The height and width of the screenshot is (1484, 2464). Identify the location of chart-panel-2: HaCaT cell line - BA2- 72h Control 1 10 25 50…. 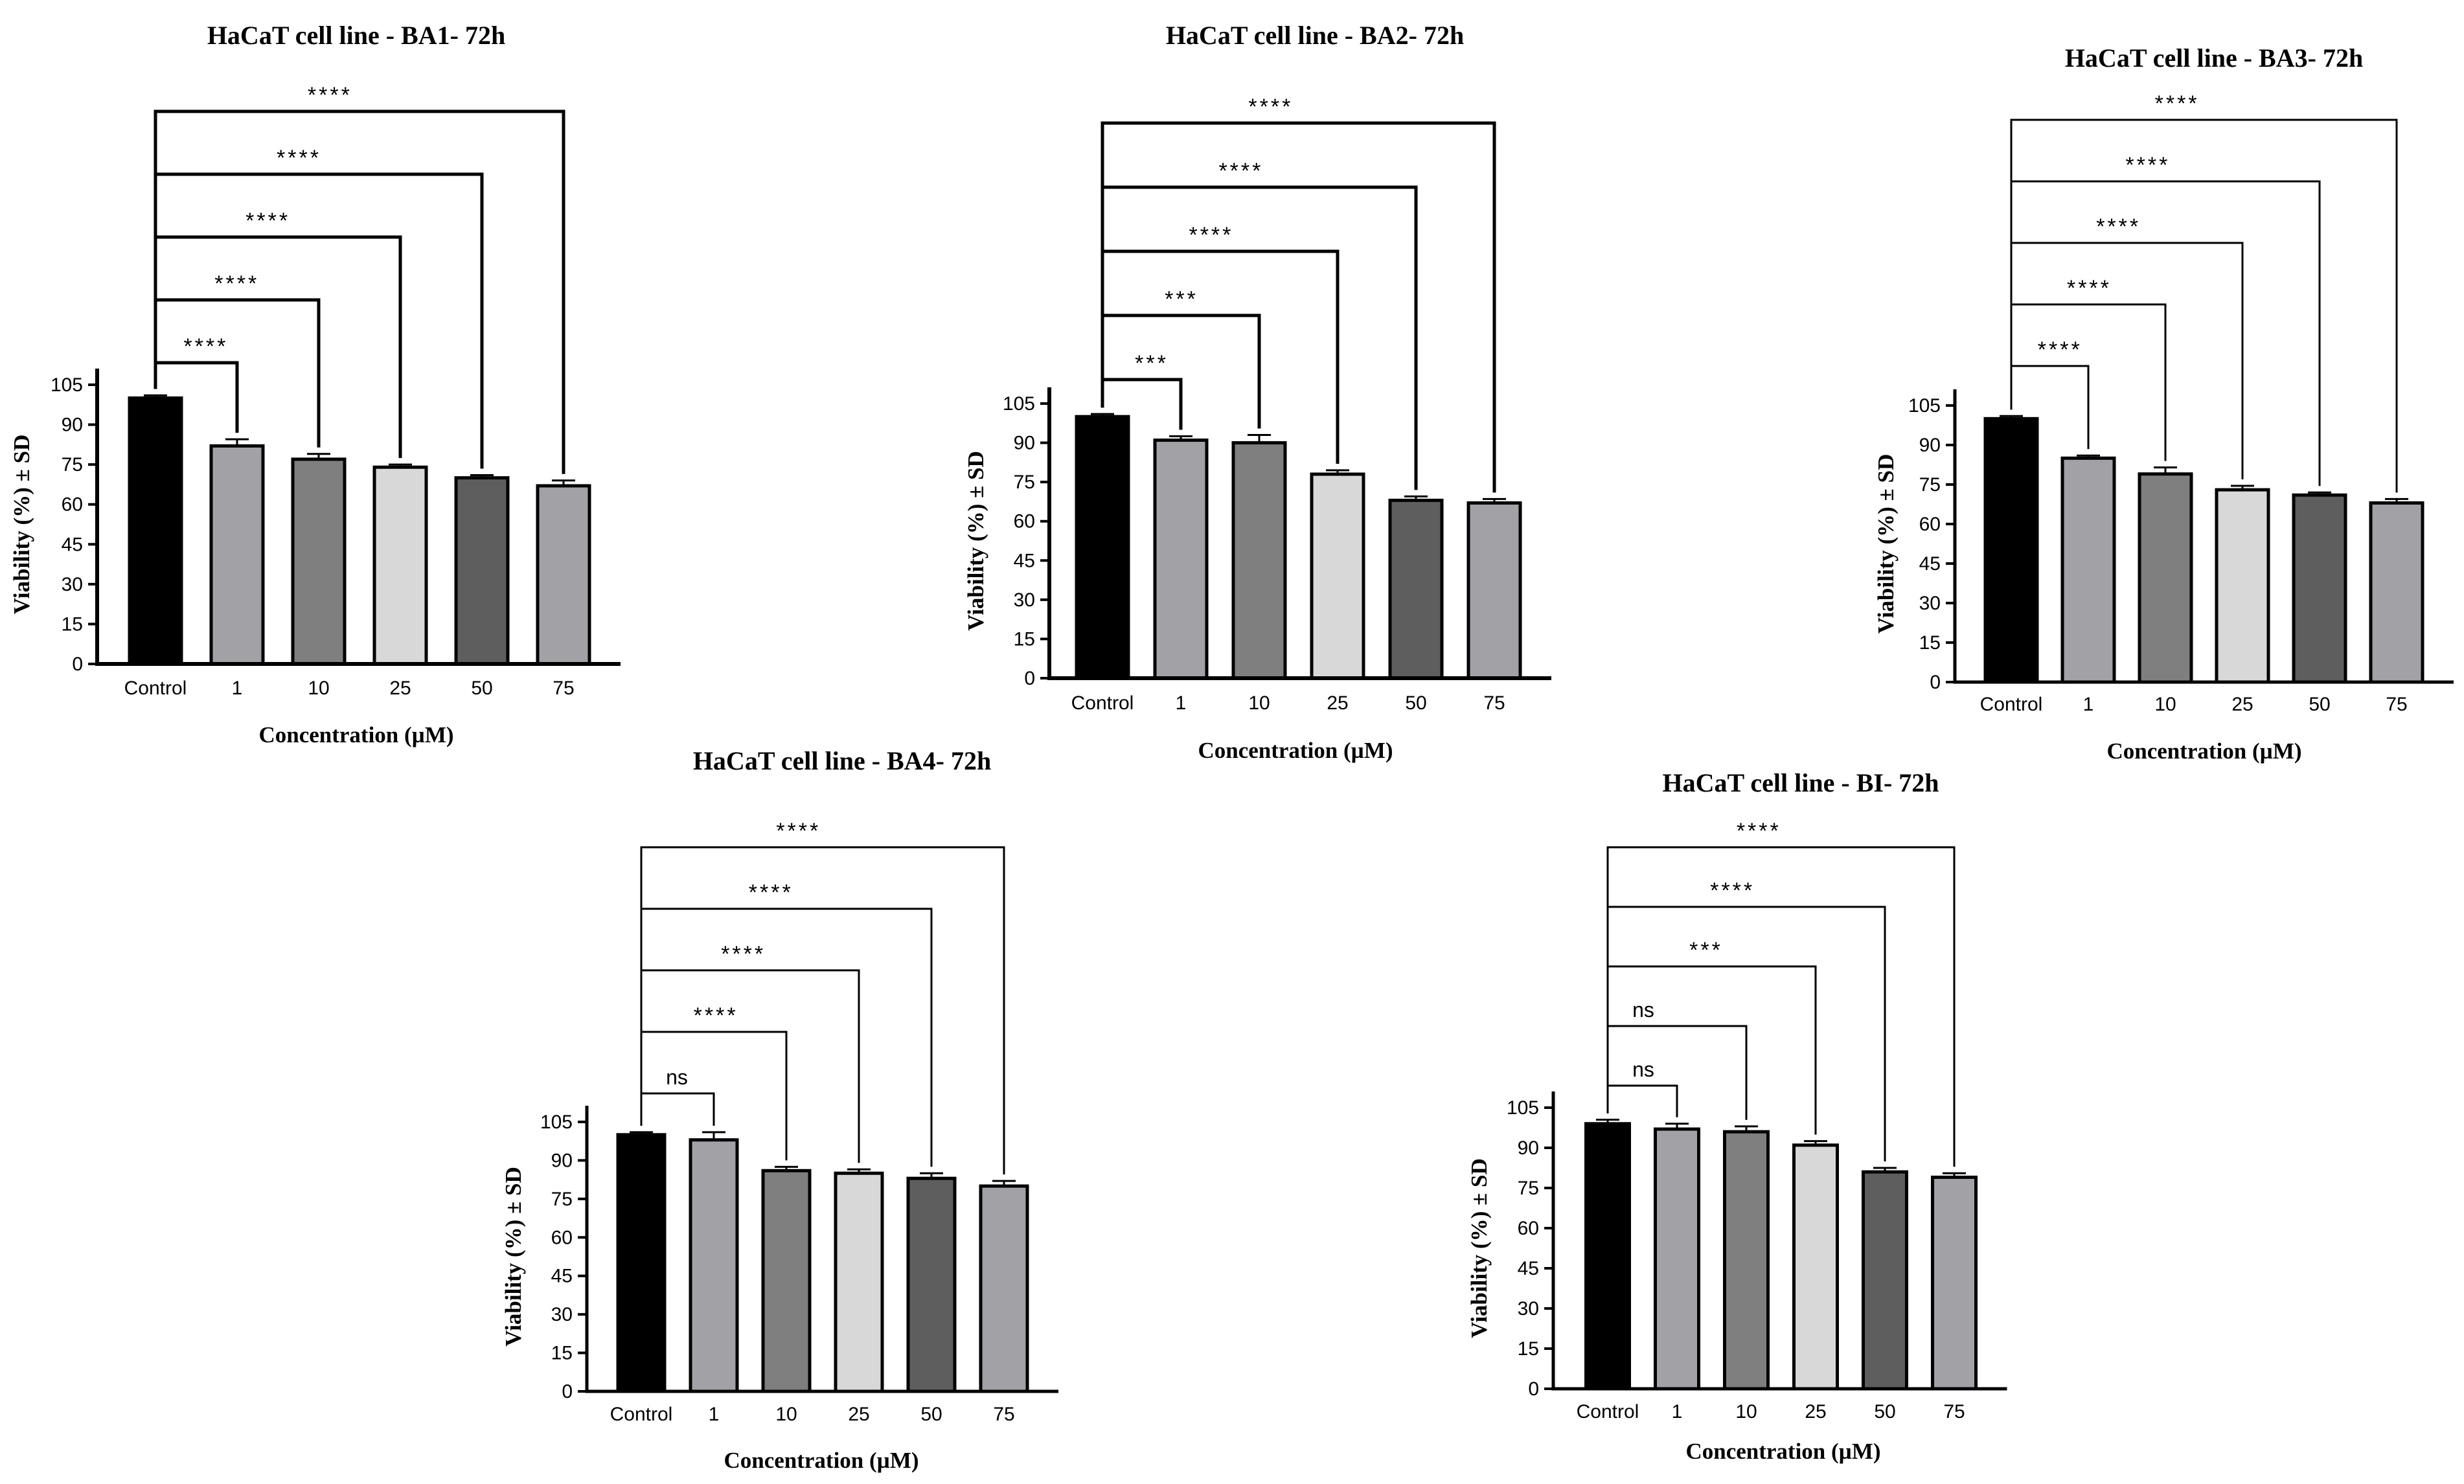
(1257, 392).